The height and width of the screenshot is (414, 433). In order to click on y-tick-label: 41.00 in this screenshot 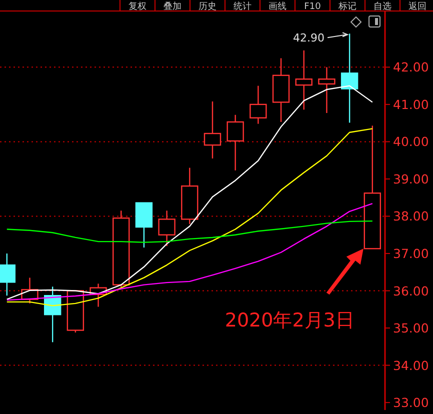, I will do `click(411, 104)`.